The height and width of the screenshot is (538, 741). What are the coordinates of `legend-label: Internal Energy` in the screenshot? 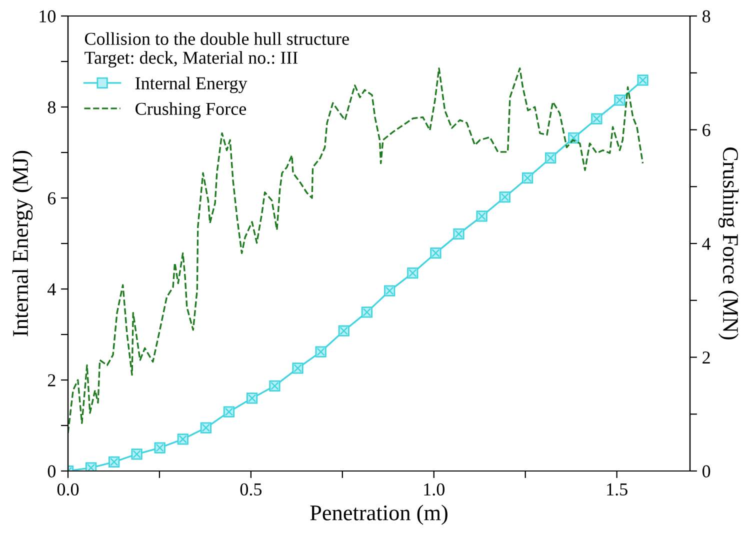 It's located at (191, 85).